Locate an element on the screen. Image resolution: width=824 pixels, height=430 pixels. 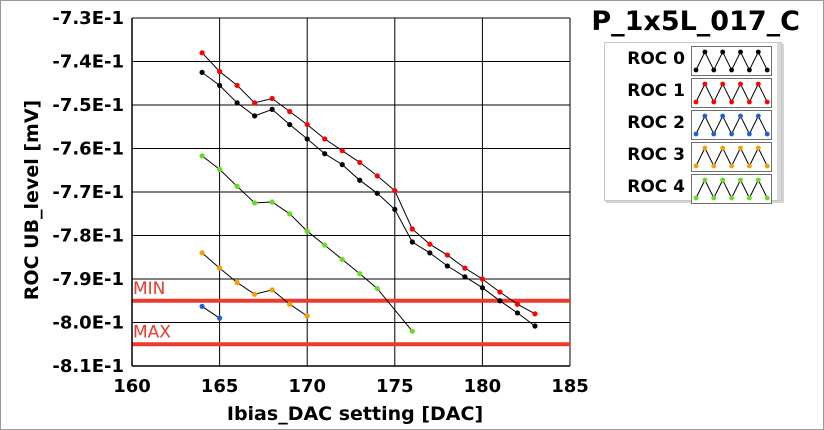
legend-label: ROC 0 is located at coordinates (656, 59).